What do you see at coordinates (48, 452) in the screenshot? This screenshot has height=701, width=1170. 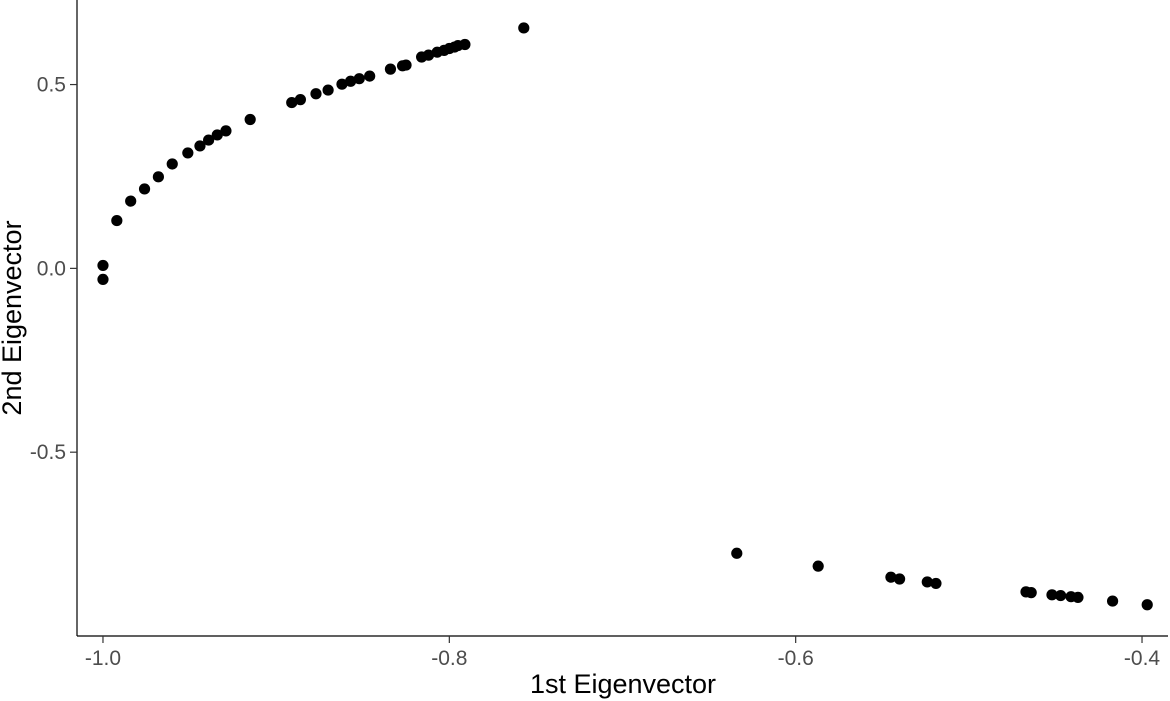 I see `y-tick-label: -0.5` at bounding box center [48, 452].